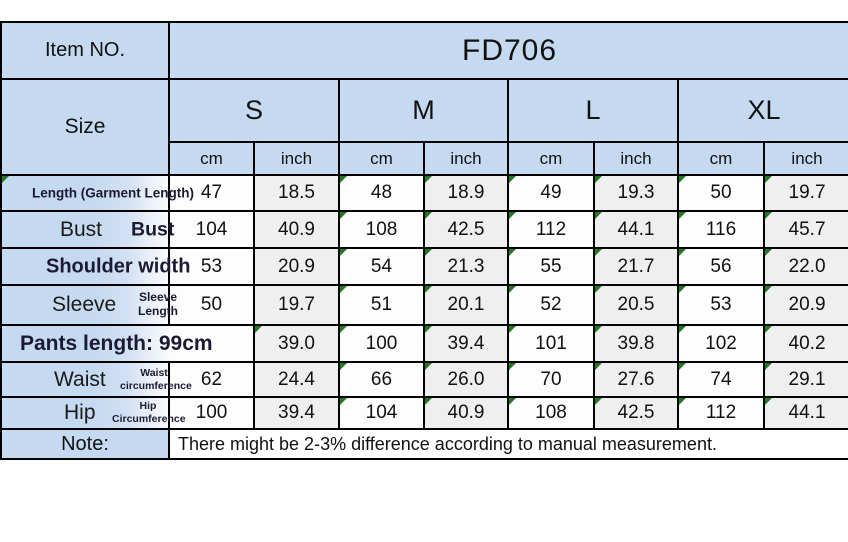 Image resolution: width=848 pixels, height=542 pixels. What do you see at coordinates (466, 193) in the screenshot?
I see `value-cell: 18.9` at bounding box center [466, 193].